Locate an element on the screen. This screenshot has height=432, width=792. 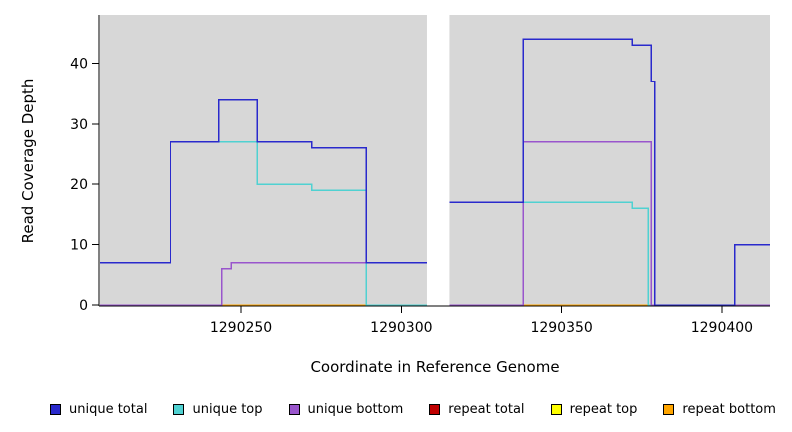
y-axis-title: Read Coverage Depth is located at coordinates (28, 161).